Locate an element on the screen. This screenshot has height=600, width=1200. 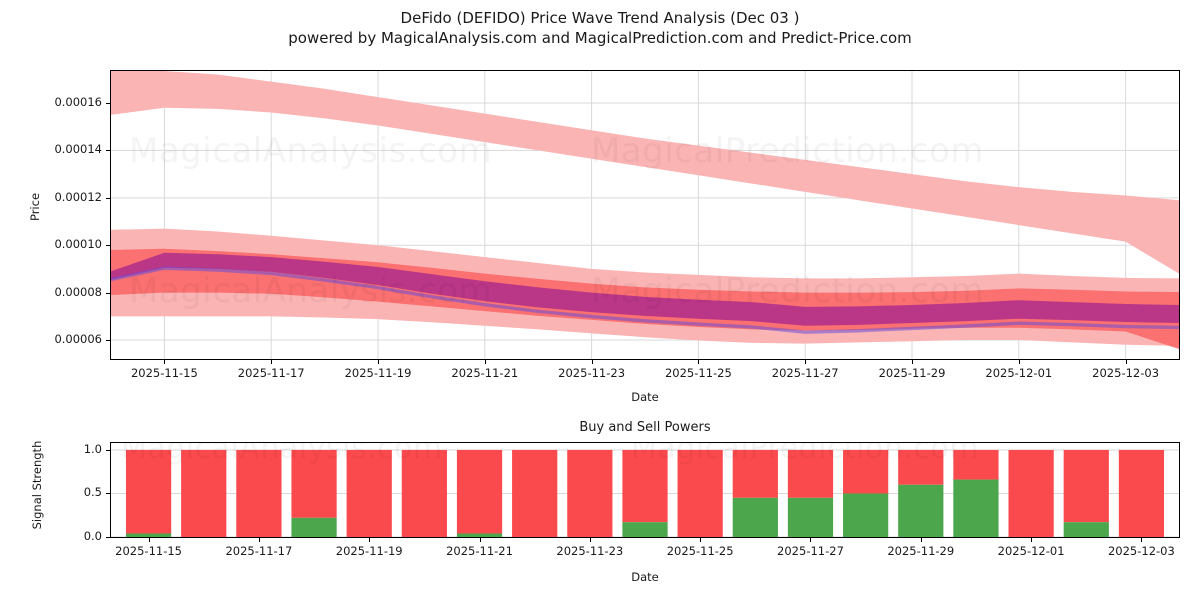
signal-chart-title: Buy and Sell Powers is located at coordinates (645, 427).